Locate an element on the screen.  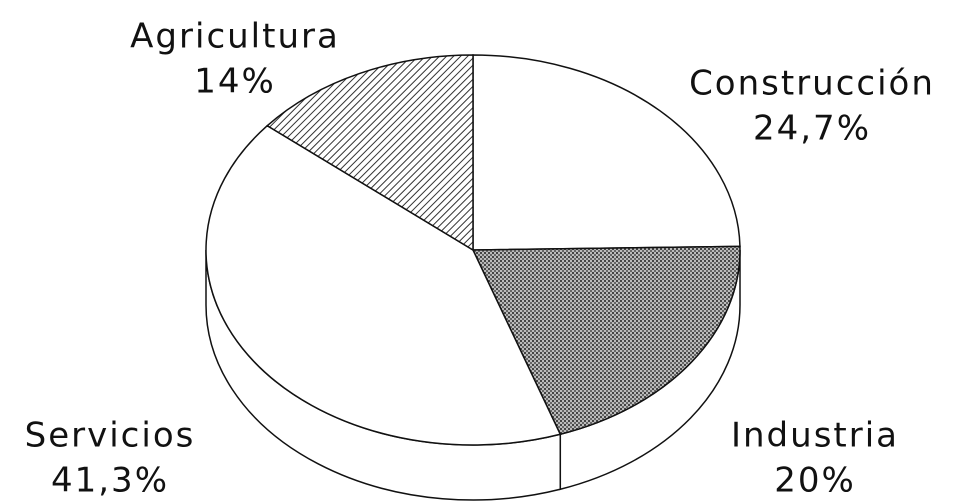
slice-value-label: 41,3% is located at coordinates (110, 481).